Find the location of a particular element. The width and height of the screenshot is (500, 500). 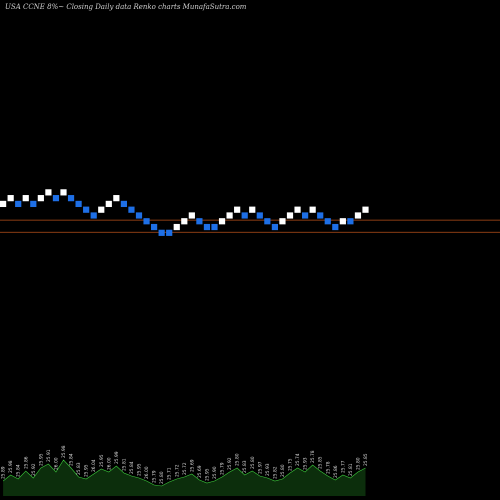

value-label: 25.75 is located at coordinates (291, 464).